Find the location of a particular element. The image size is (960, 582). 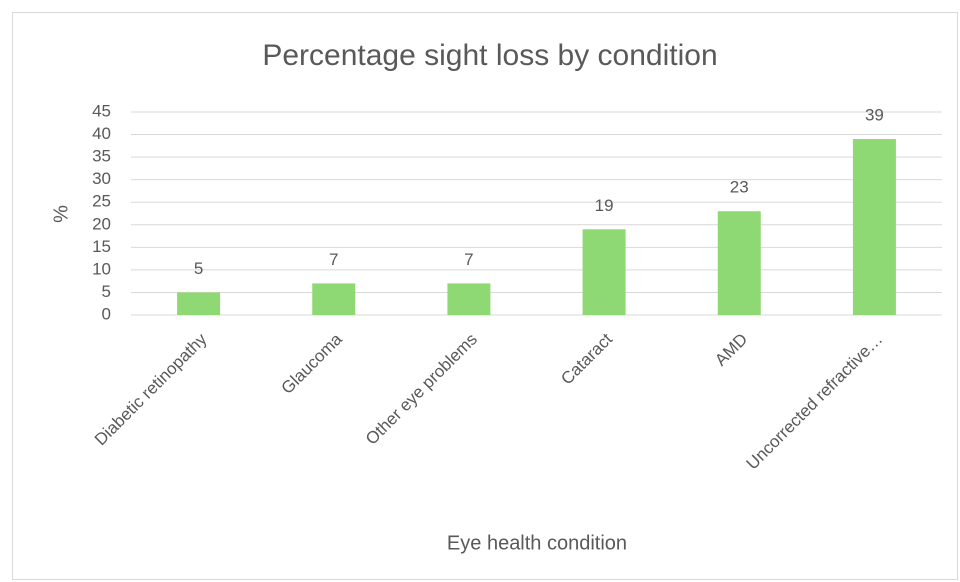

data-label: 19 is located at coordinates (604, 205).